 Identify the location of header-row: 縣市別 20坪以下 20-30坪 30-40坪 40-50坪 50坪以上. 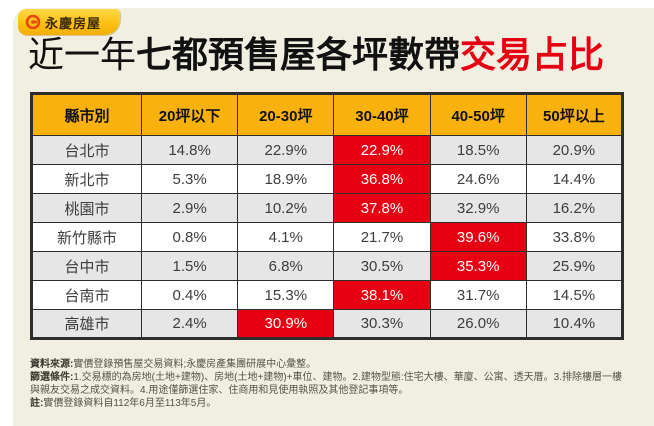
(327, 114).